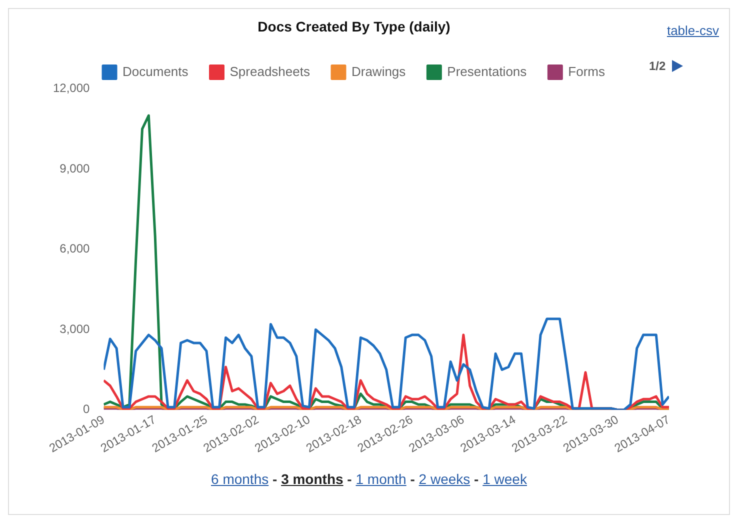 The image size is (736, 525). Describe the element at coordinates (657, 66) in the screenshot. I see `text: 1/2` at that location.